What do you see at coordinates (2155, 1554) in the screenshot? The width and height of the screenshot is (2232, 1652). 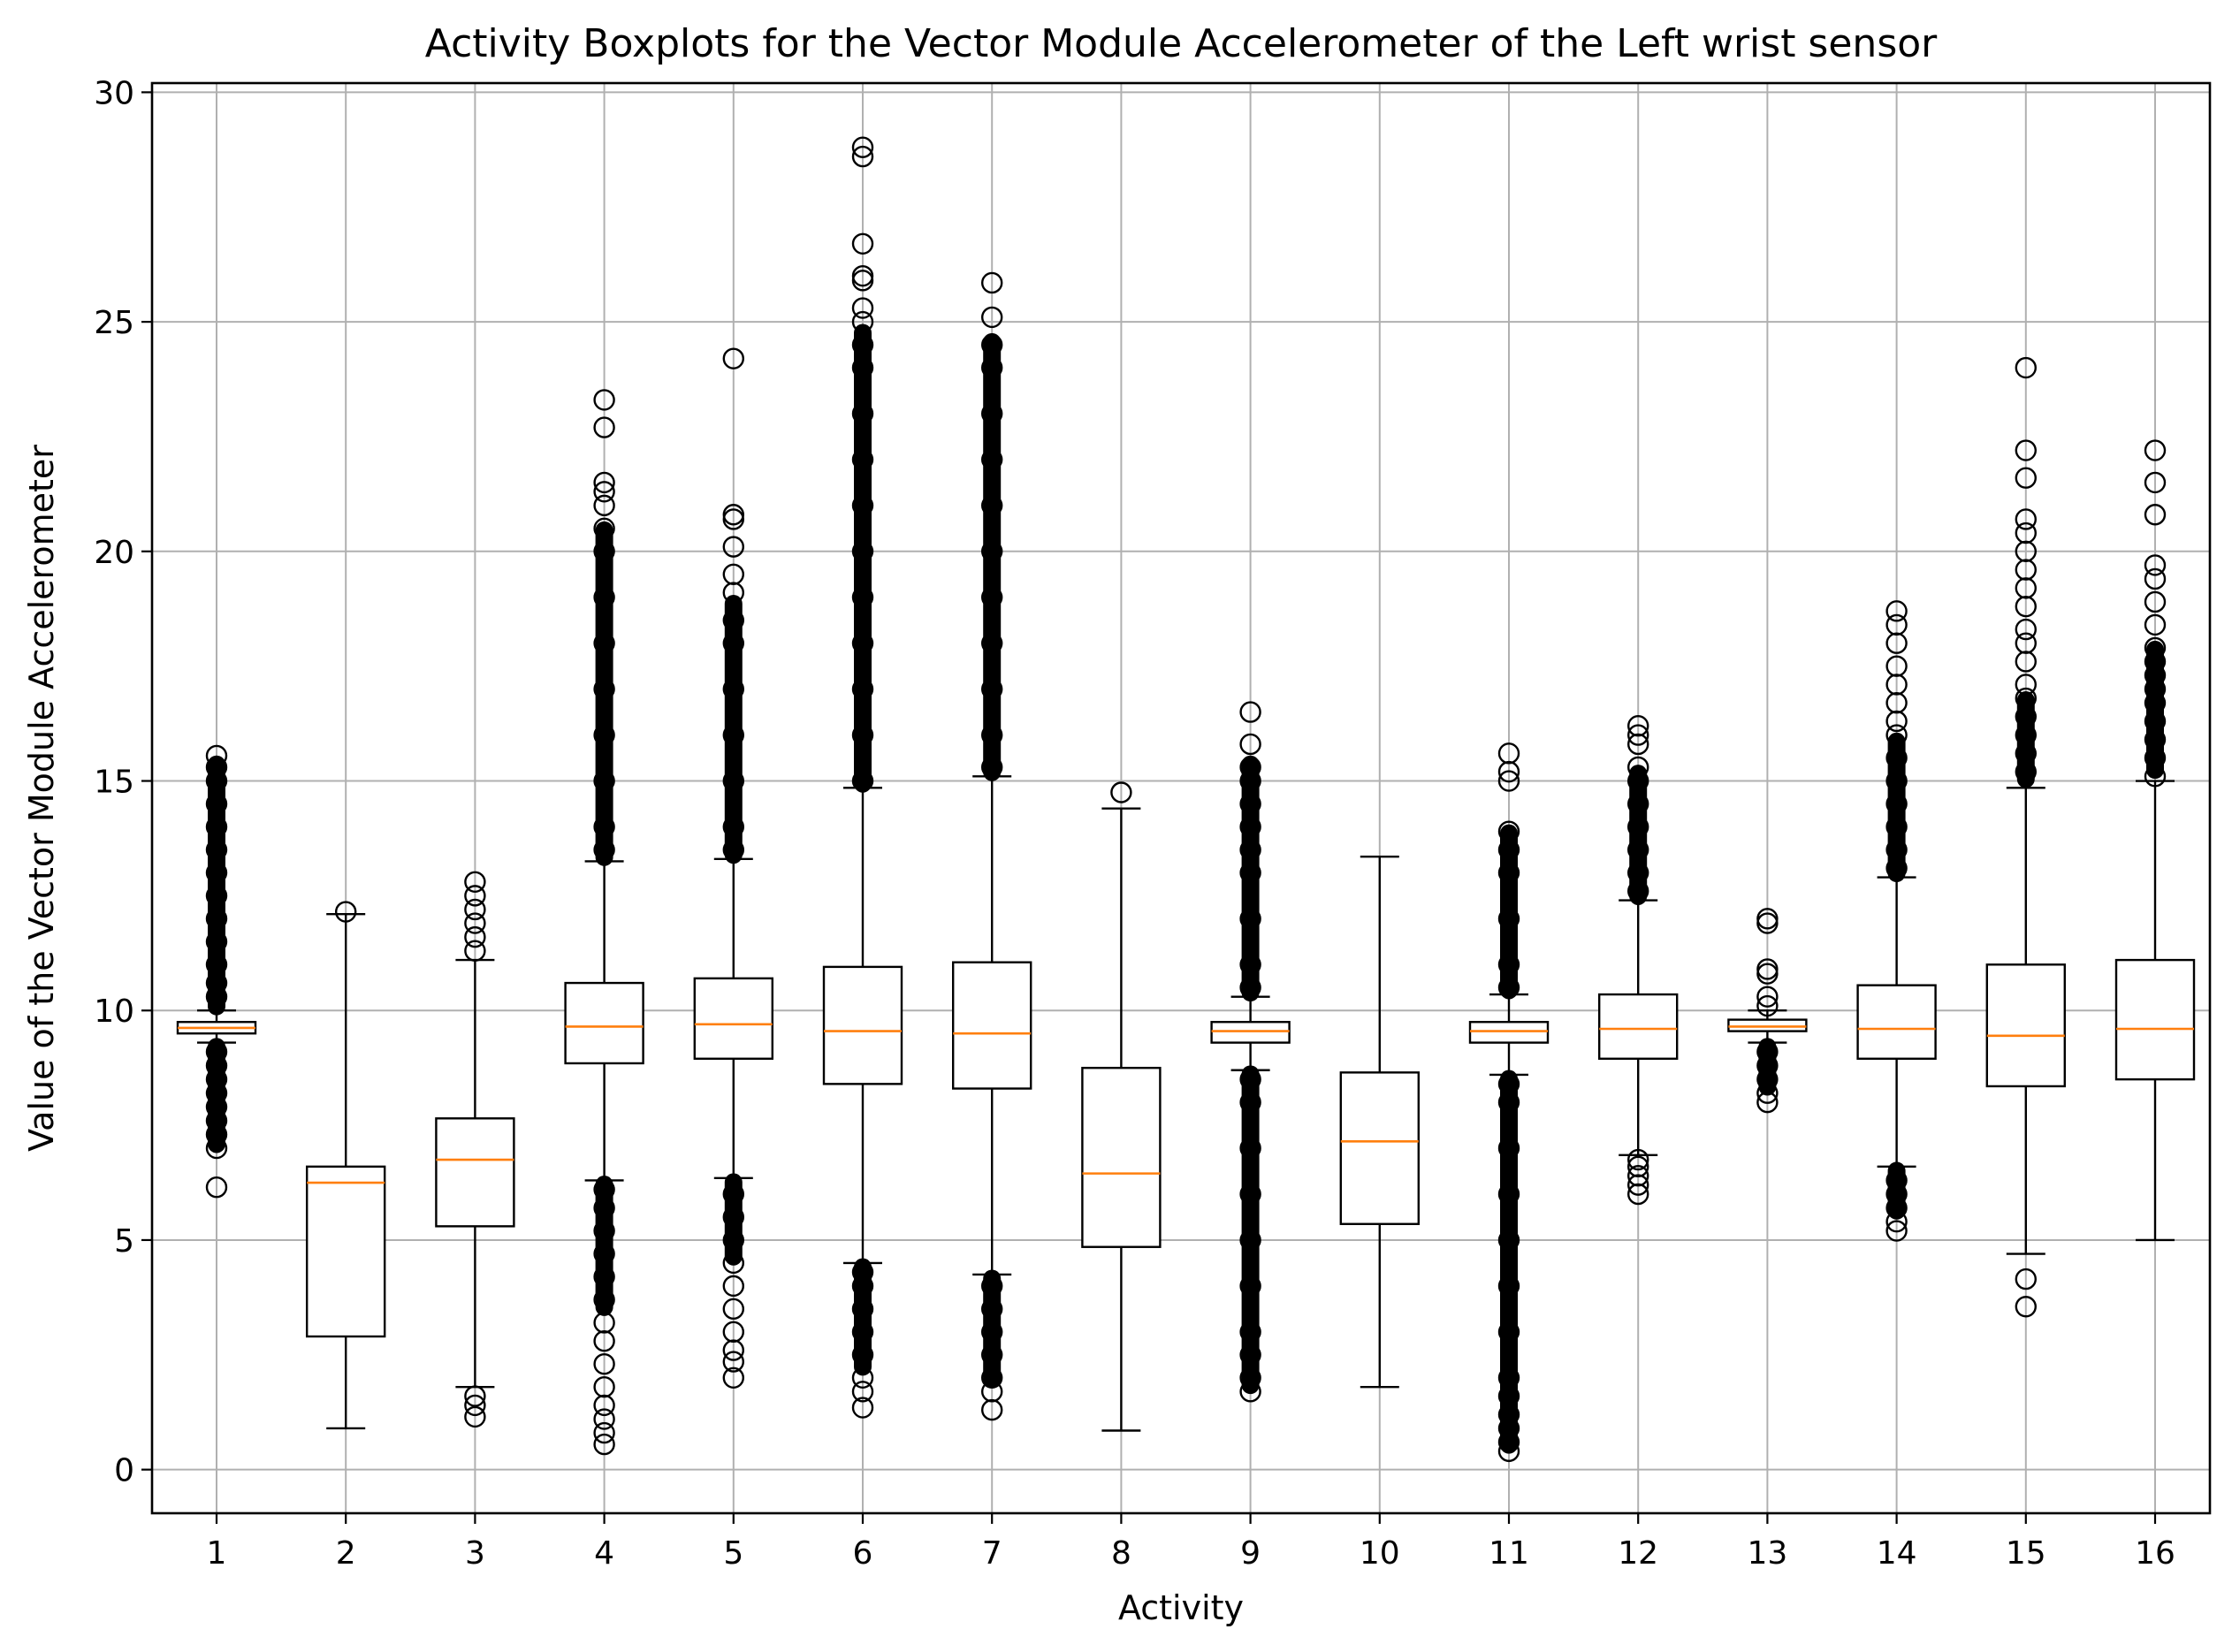 I see `x-tick-label: 16` at bounding box center [2155, 1554].